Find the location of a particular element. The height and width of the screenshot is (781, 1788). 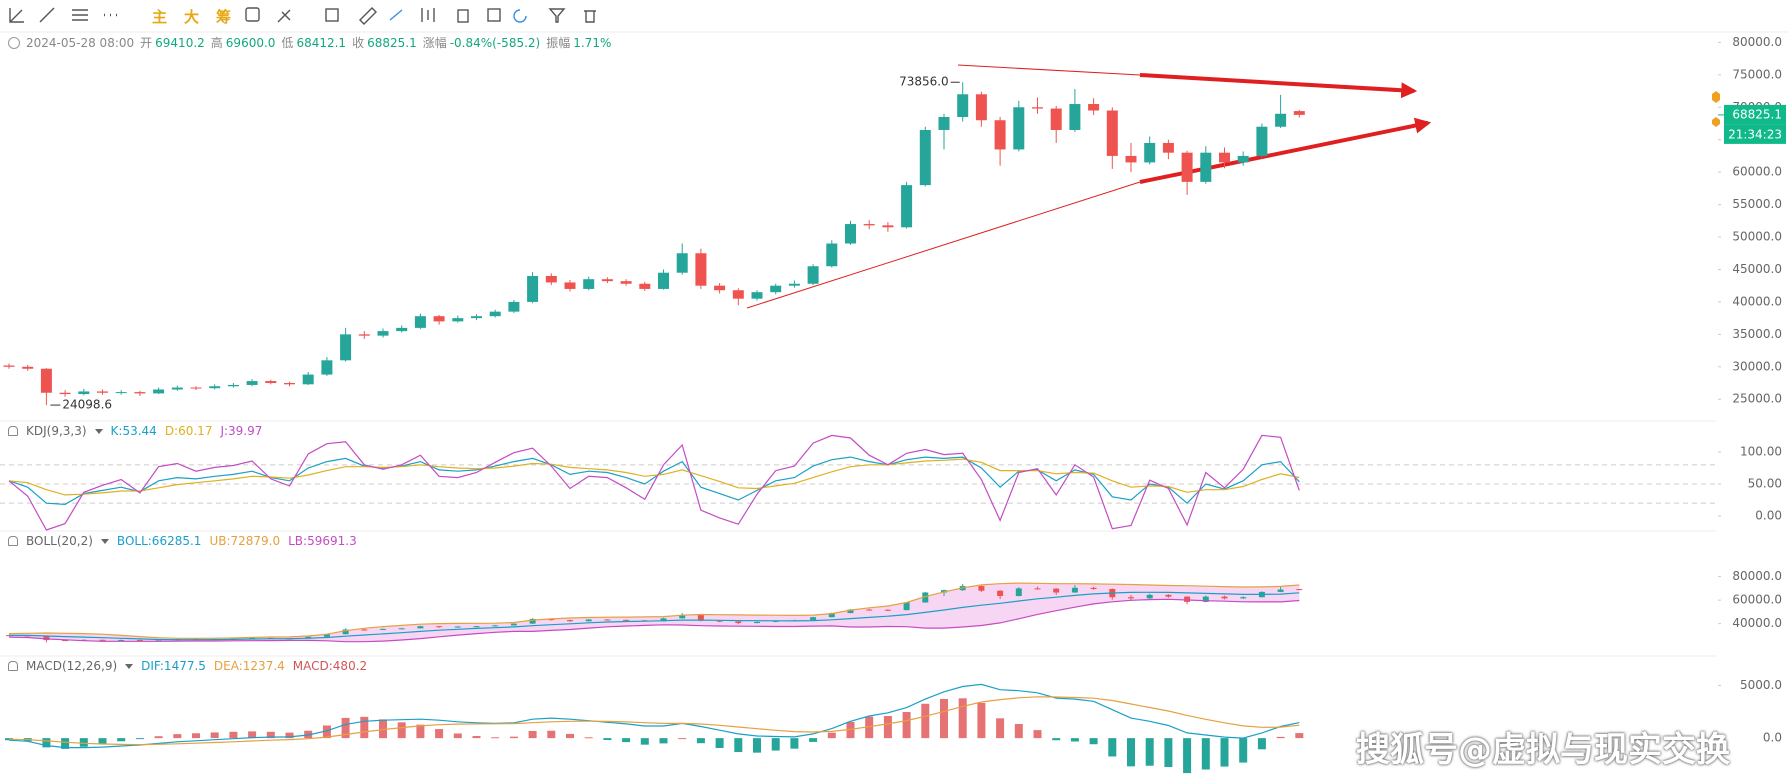

legend-entry: MACD:480.2 is located at coordinates (330, 666).